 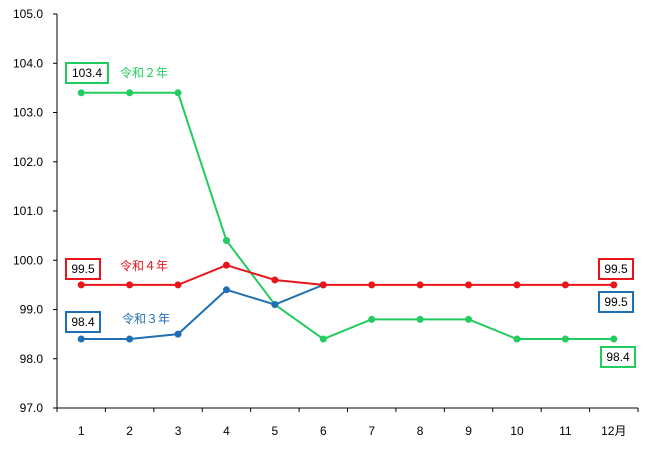 I want to click on series-name-label: 令和４年, so click(x=144, y=265).